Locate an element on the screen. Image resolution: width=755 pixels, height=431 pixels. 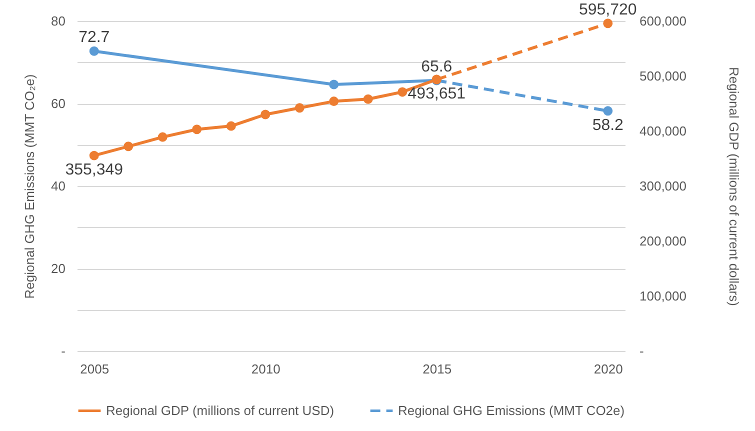
legend-label: Regional GHG Emissions (MMT CO2e) is located at coordinates (511, 410).